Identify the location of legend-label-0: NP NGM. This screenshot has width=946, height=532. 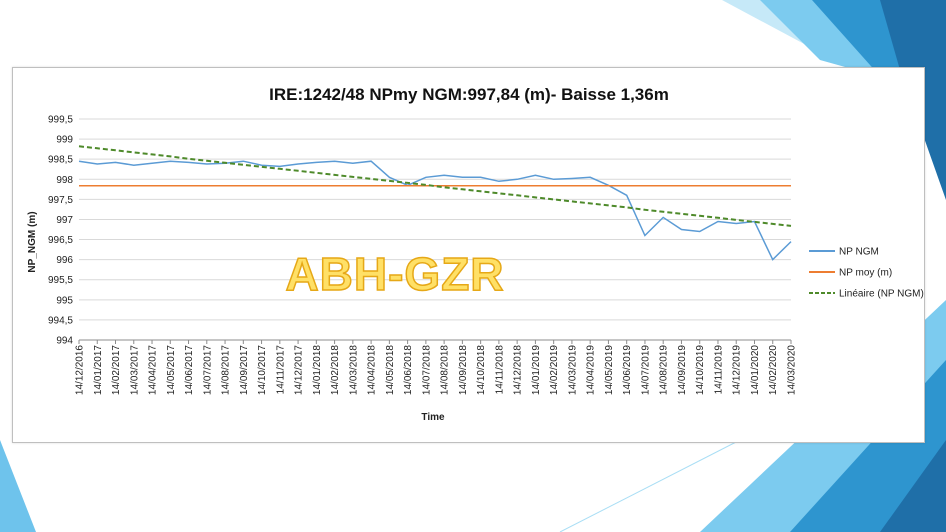
(859, 252).